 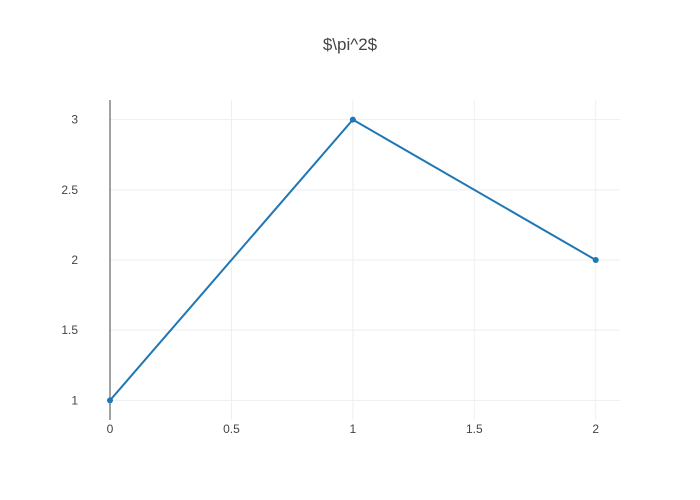 What do you see at coordinates (69, 330) in the screenshot?
I see `y-tick-label: 1.5` at bounding box center [69, 330].